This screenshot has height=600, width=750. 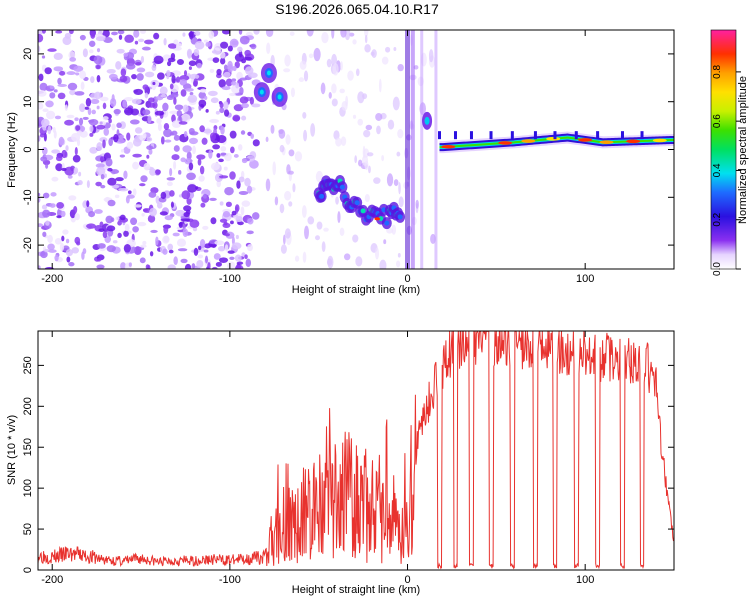 What do you see at coordinates (28, 102) in the screenshot?
I see `y-tick-label: 10` at bounding box center [28, 102].